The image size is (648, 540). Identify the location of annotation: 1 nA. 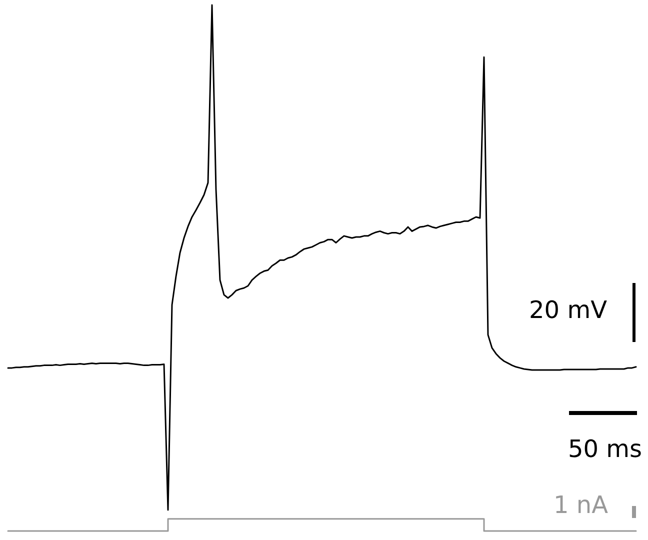
(581, 505).